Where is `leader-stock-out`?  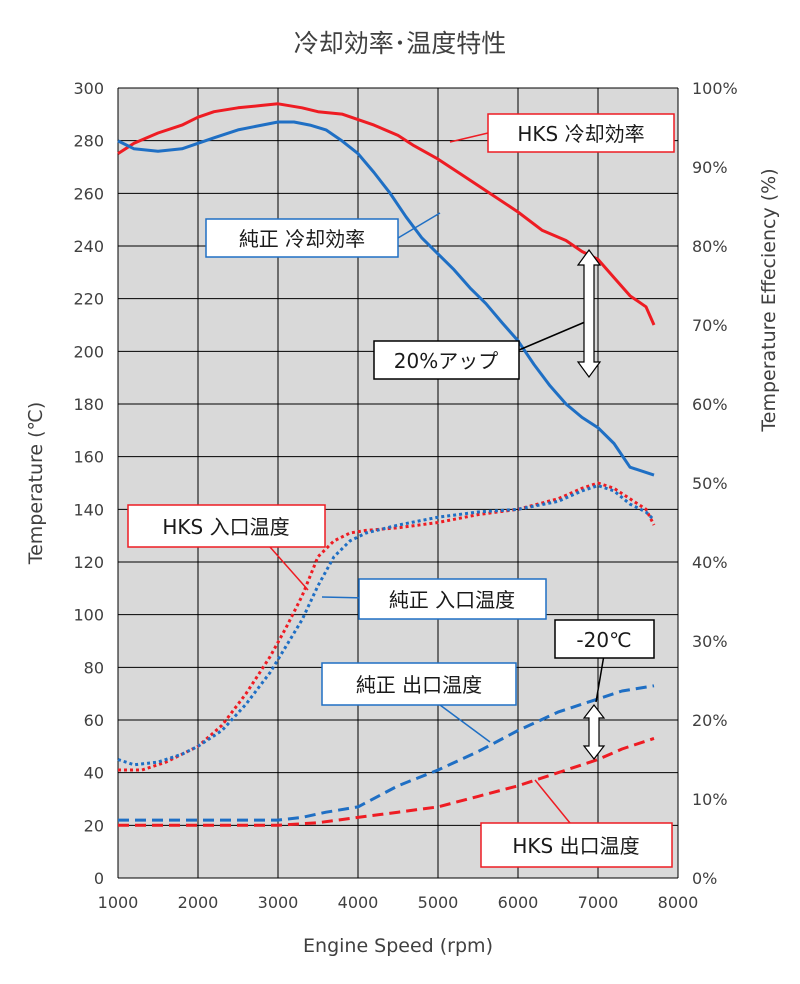
leader-stock-out is located at coordinates (465, 723).